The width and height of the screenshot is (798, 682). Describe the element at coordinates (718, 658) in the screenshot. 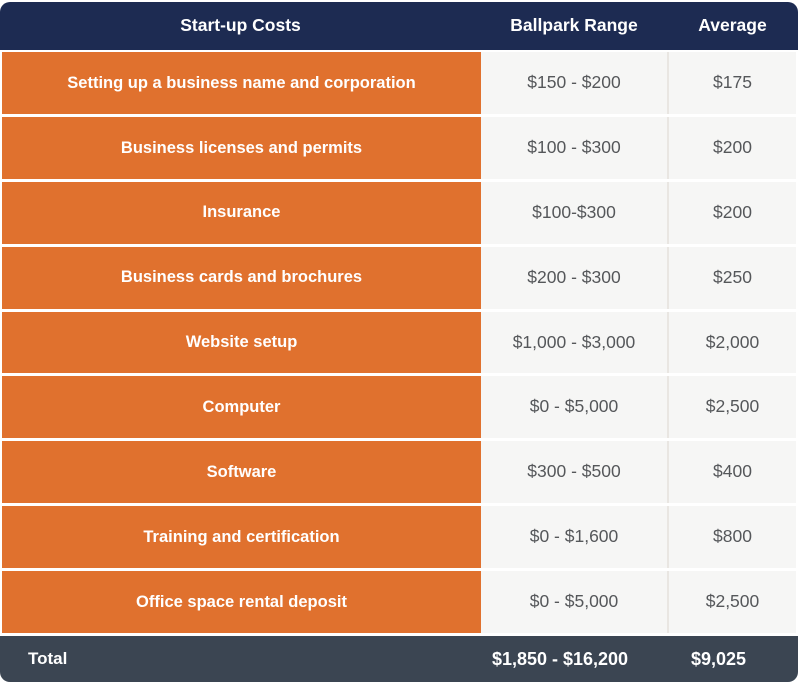

I see `total-average: $9,025` at that location.